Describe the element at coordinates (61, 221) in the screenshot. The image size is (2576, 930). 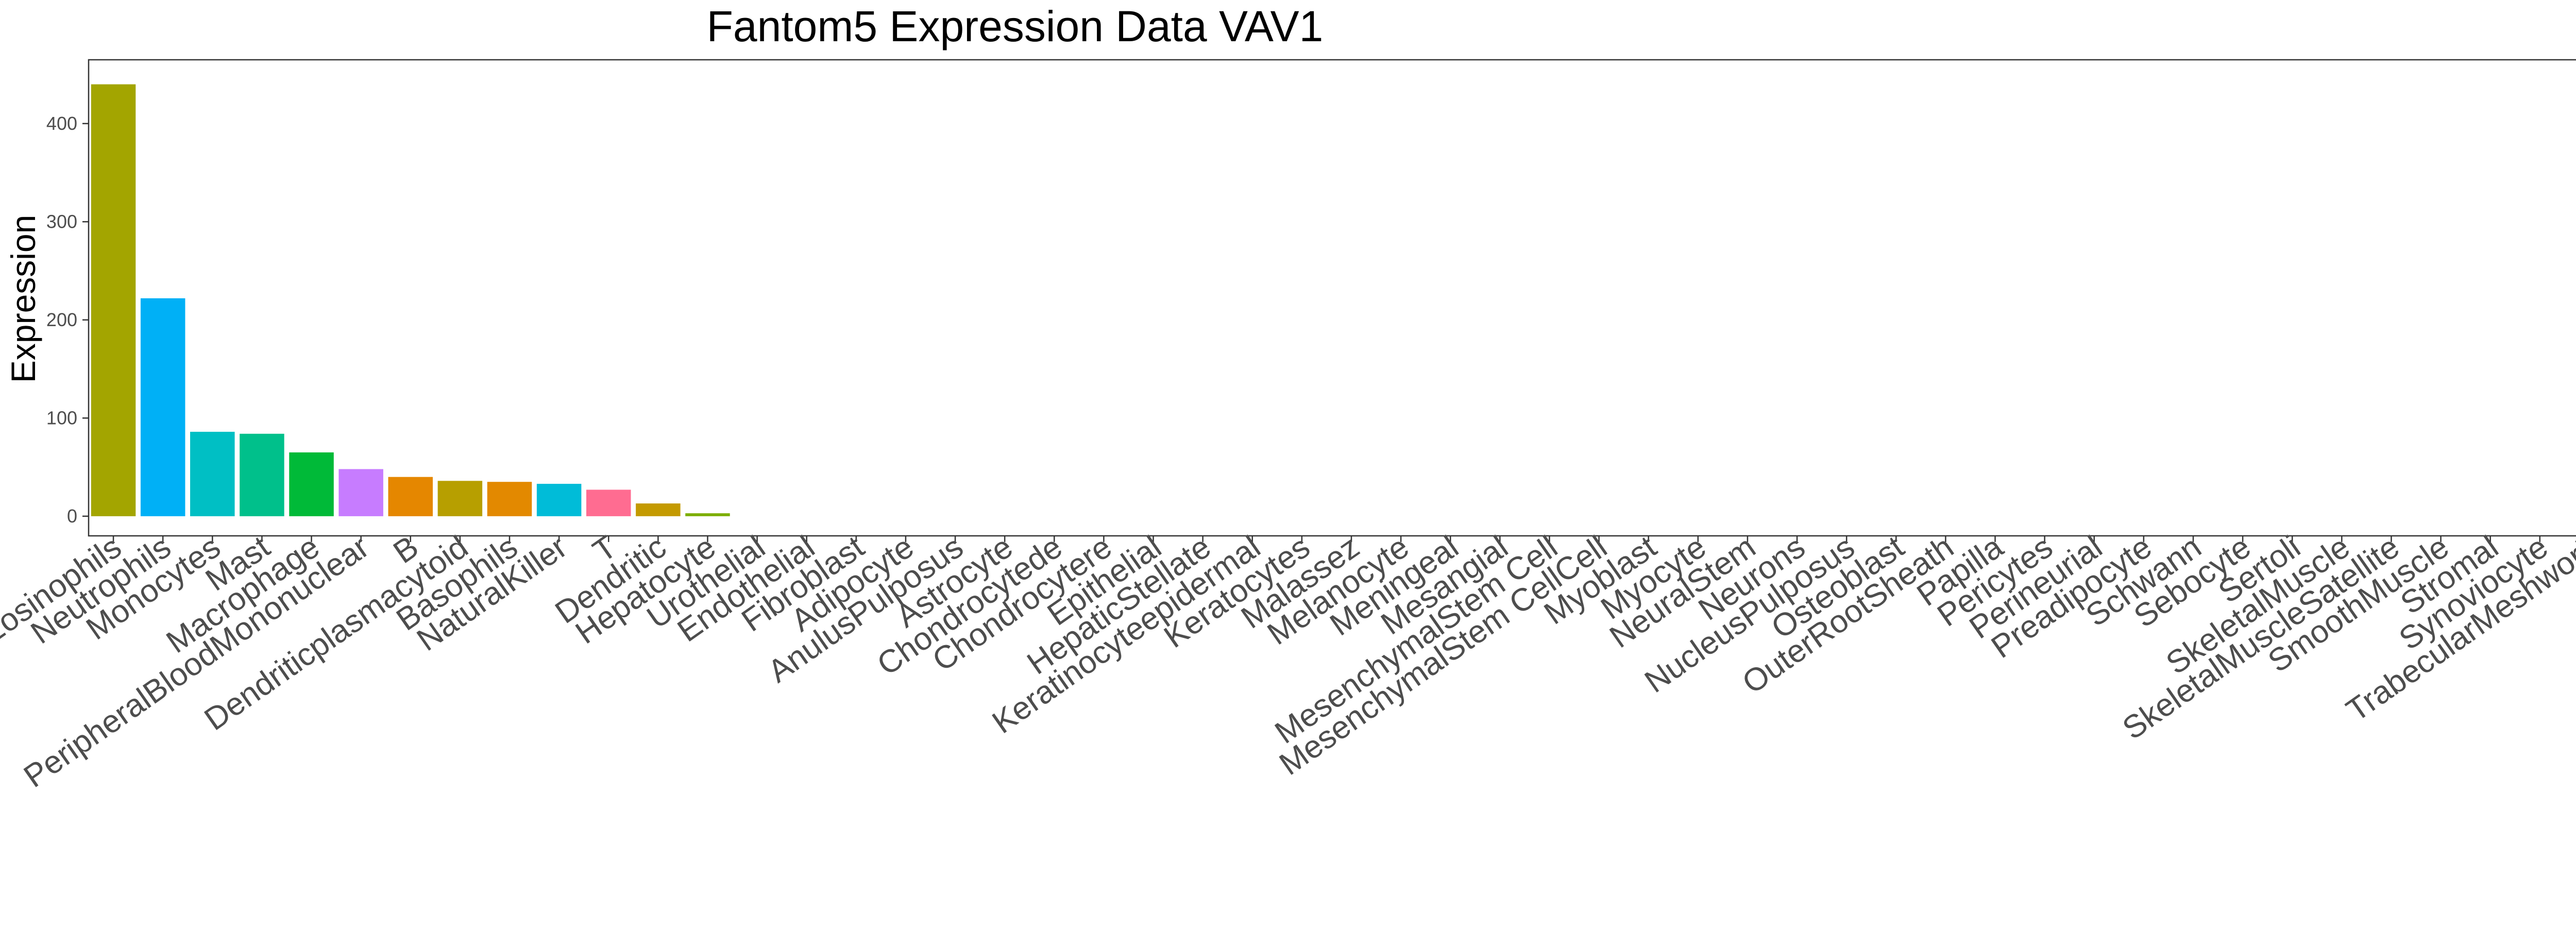
I see `y-tick-label: 300` at that location.